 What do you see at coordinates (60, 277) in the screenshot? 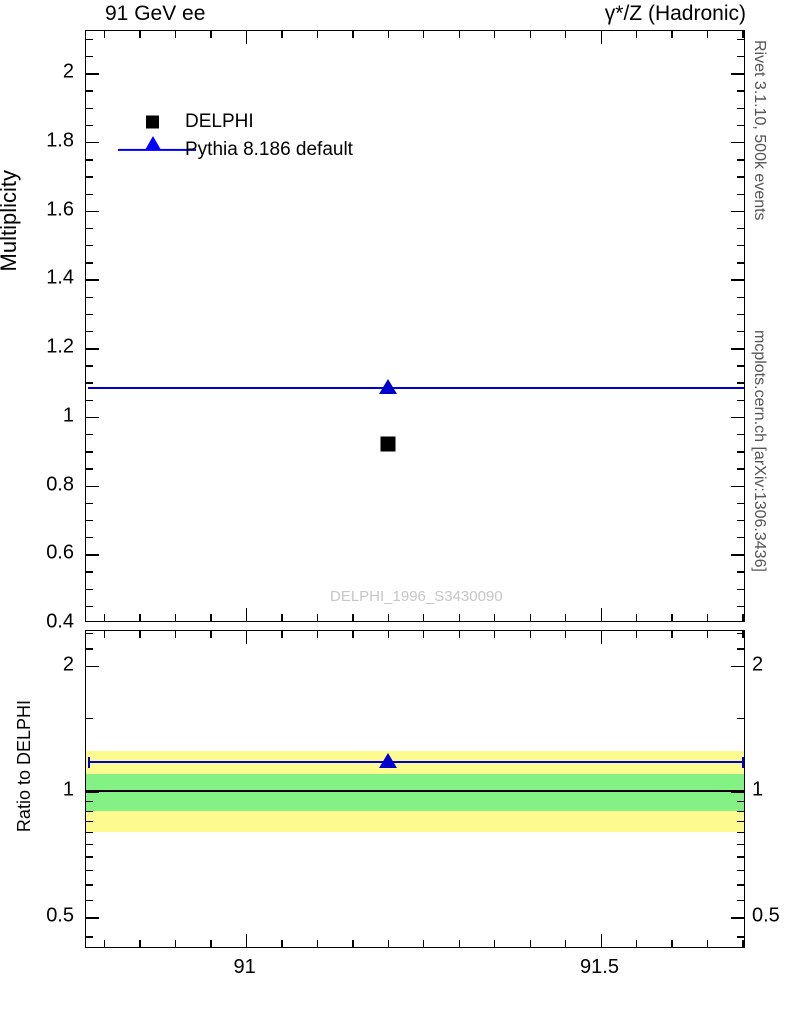
I see `main-y-tick-label: 1.4` at bounding box center [60, 277].